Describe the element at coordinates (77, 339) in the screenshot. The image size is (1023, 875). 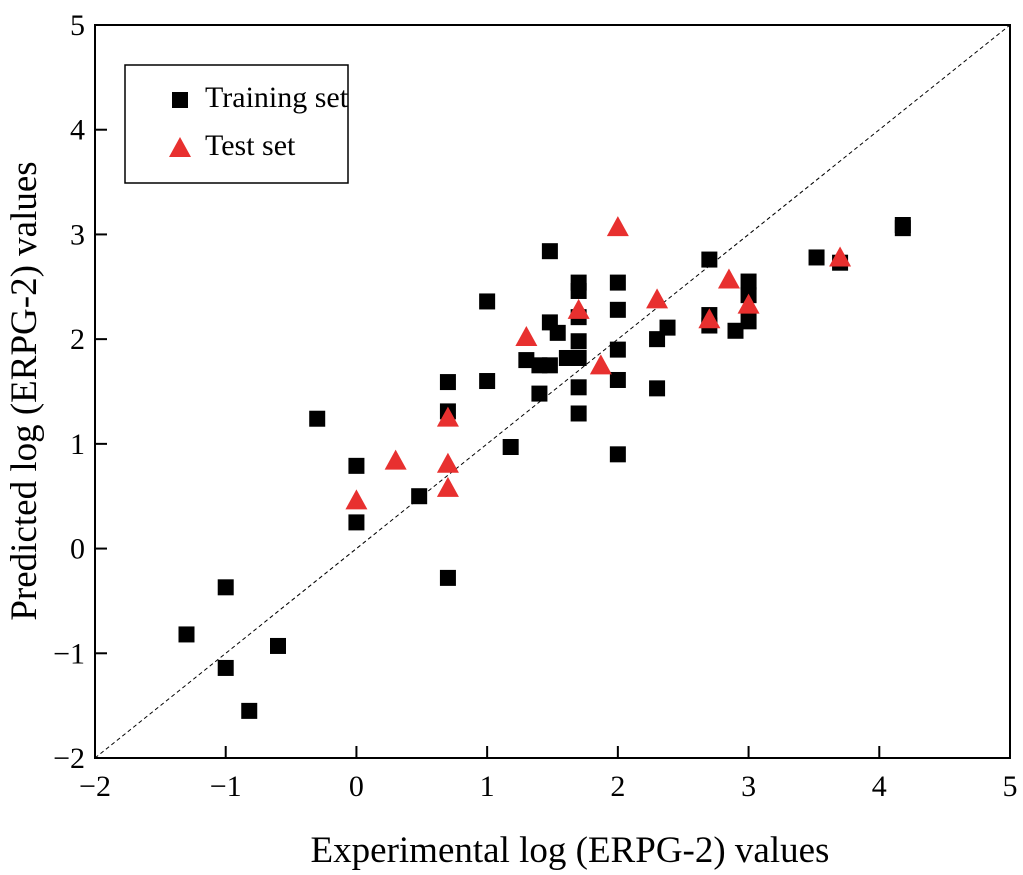
I see `y-tick-label: 2` at that location.